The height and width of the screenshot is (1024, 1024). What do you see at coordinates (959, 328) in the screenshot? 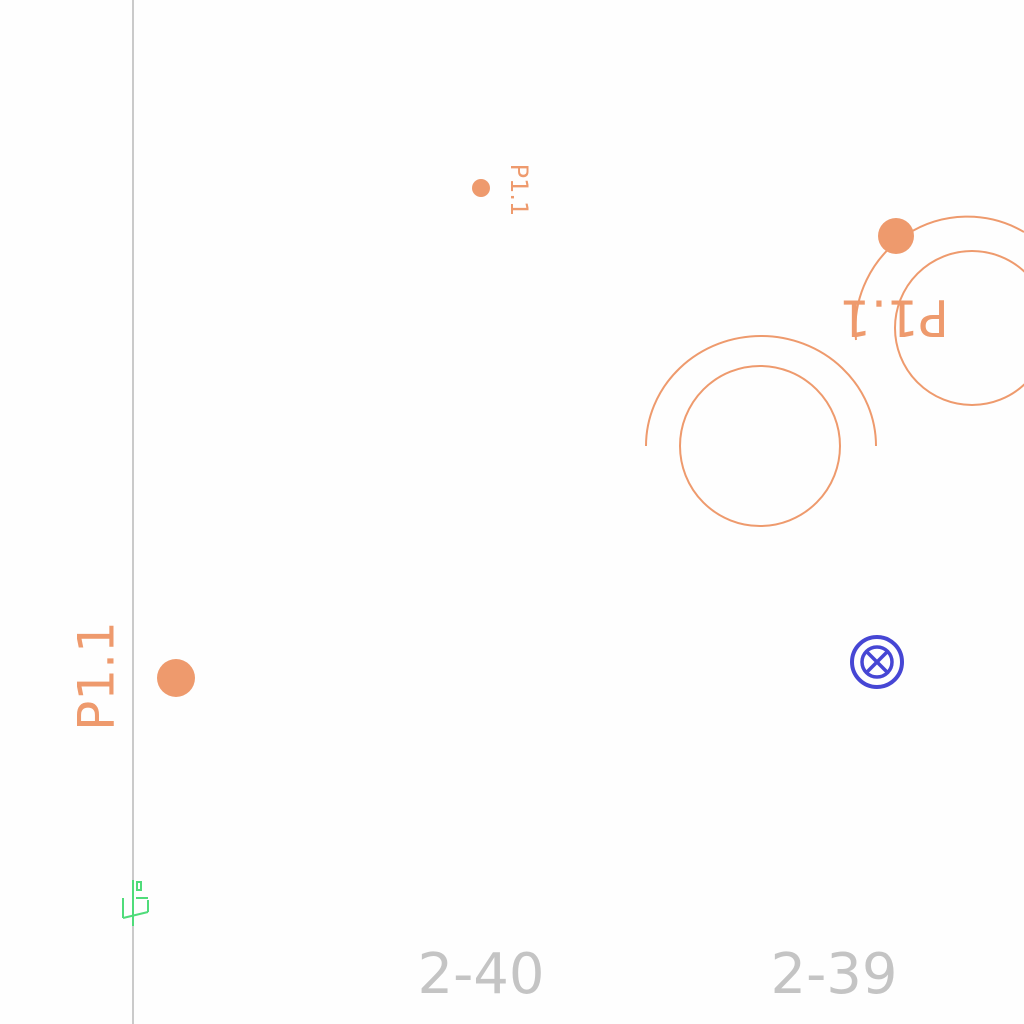
I see `upper-right-inner-circle` at bounding box center [959, 328].